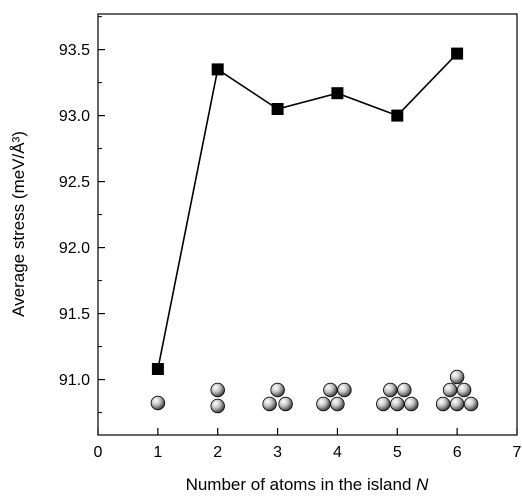  Describe the element at coordinates (337, 452) in the screenshot. I see `x-tick-label: 4` at that location.